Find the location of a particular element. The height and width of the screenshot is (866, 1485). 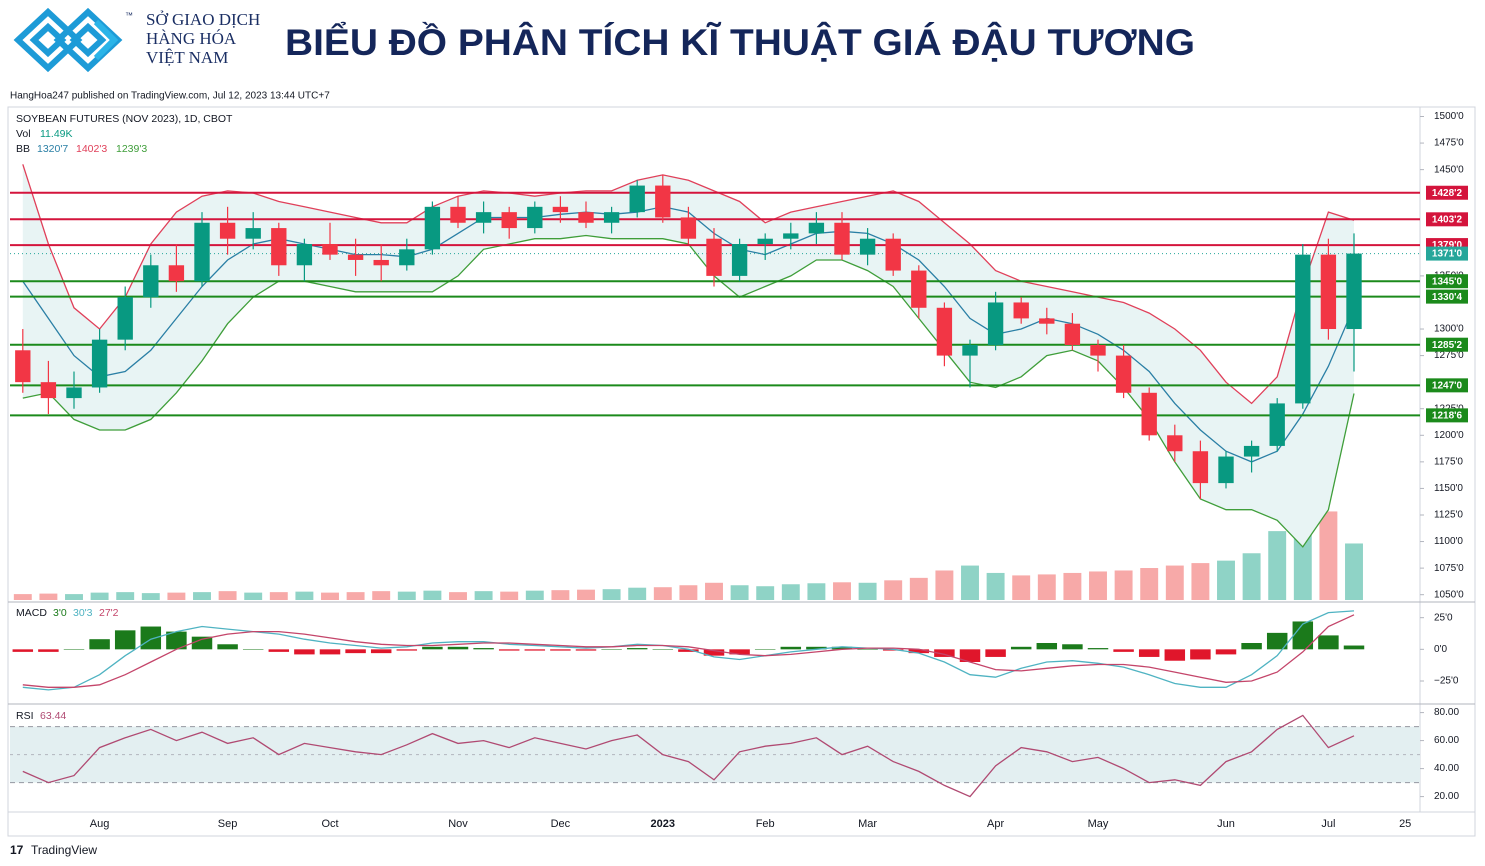

y-tick-label: 1150'0 is located at coordinates (1448, 488).